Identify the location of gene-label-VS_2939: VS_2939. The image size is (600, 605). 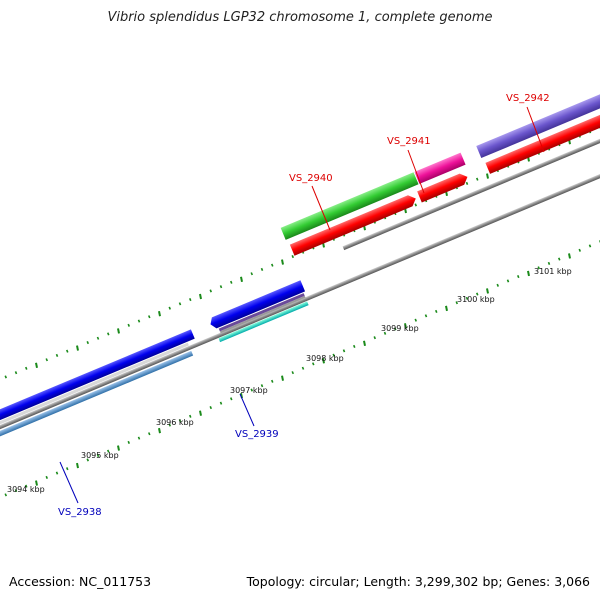
(257, 434).